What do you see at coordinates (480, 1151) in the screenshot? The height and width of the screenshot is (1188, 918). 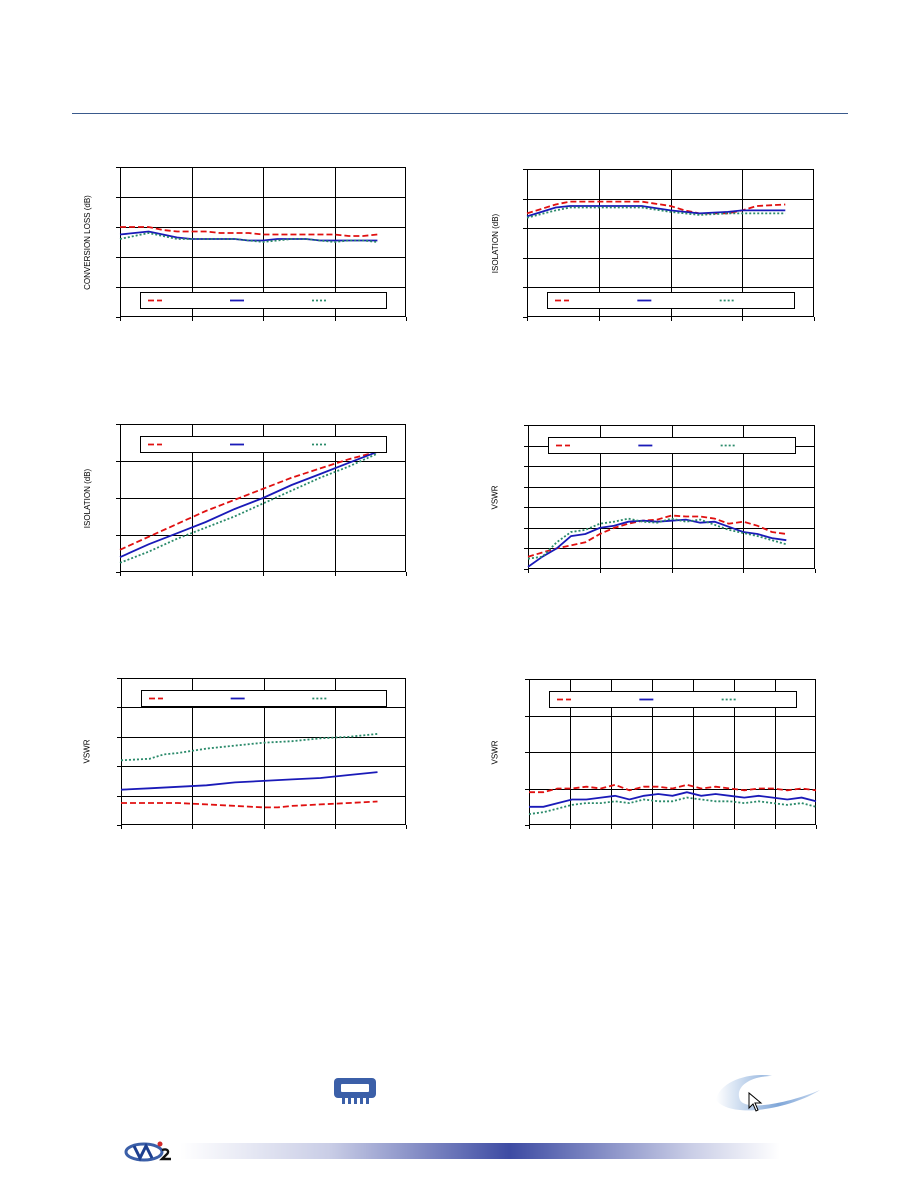 I see `footer-gradient-bar` at bounding box center [480, 1151].